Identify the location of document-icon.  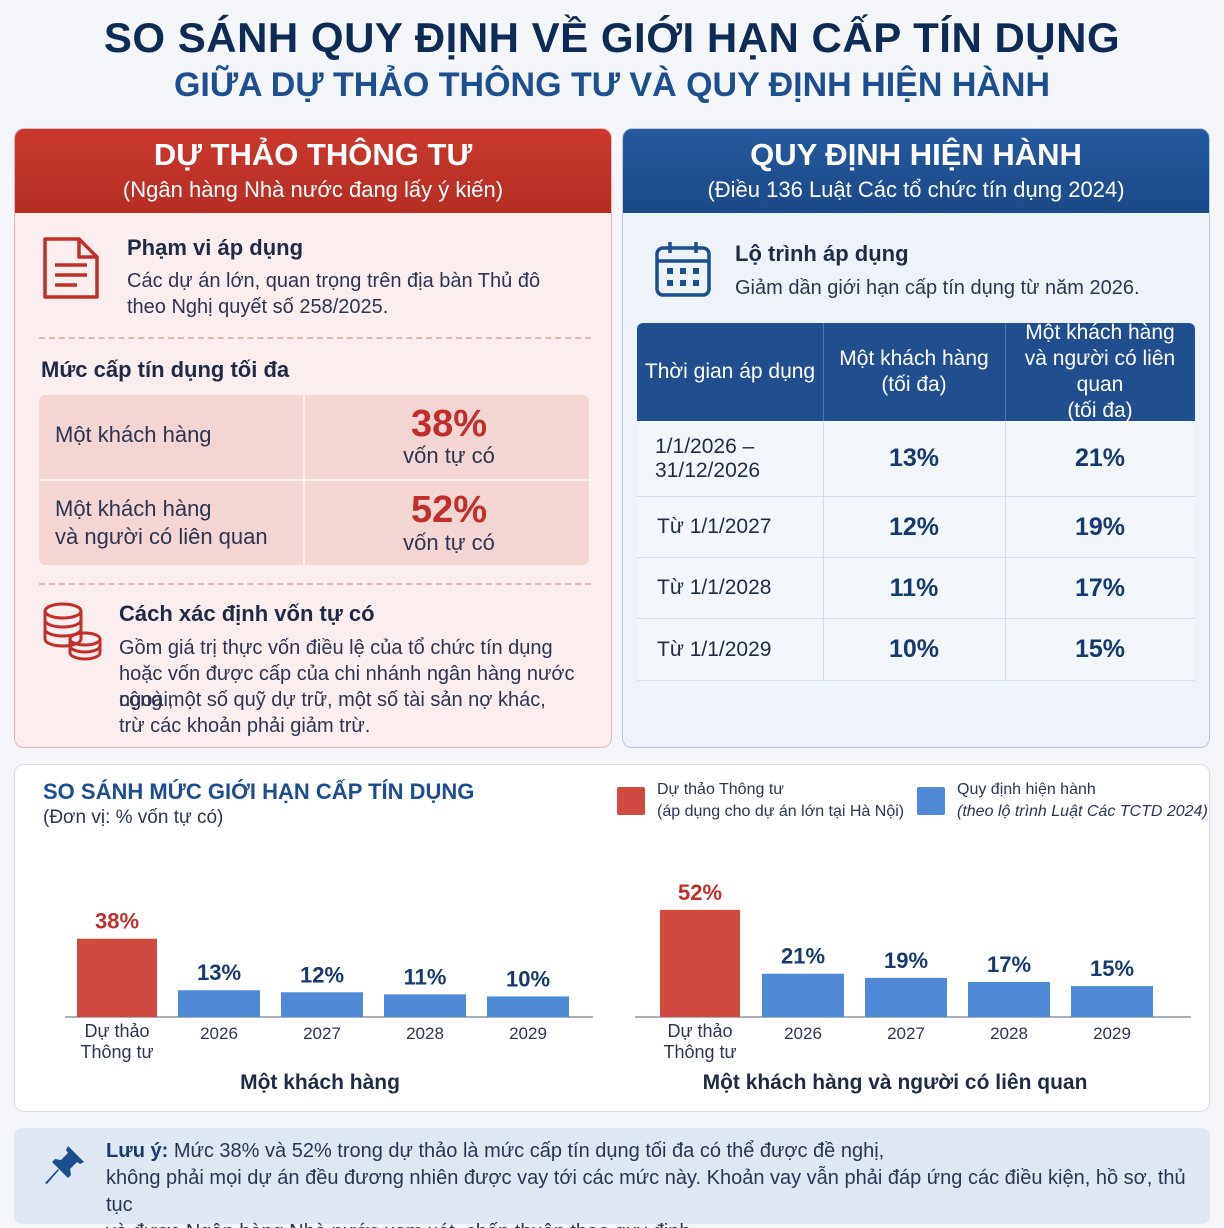
(71, 270).